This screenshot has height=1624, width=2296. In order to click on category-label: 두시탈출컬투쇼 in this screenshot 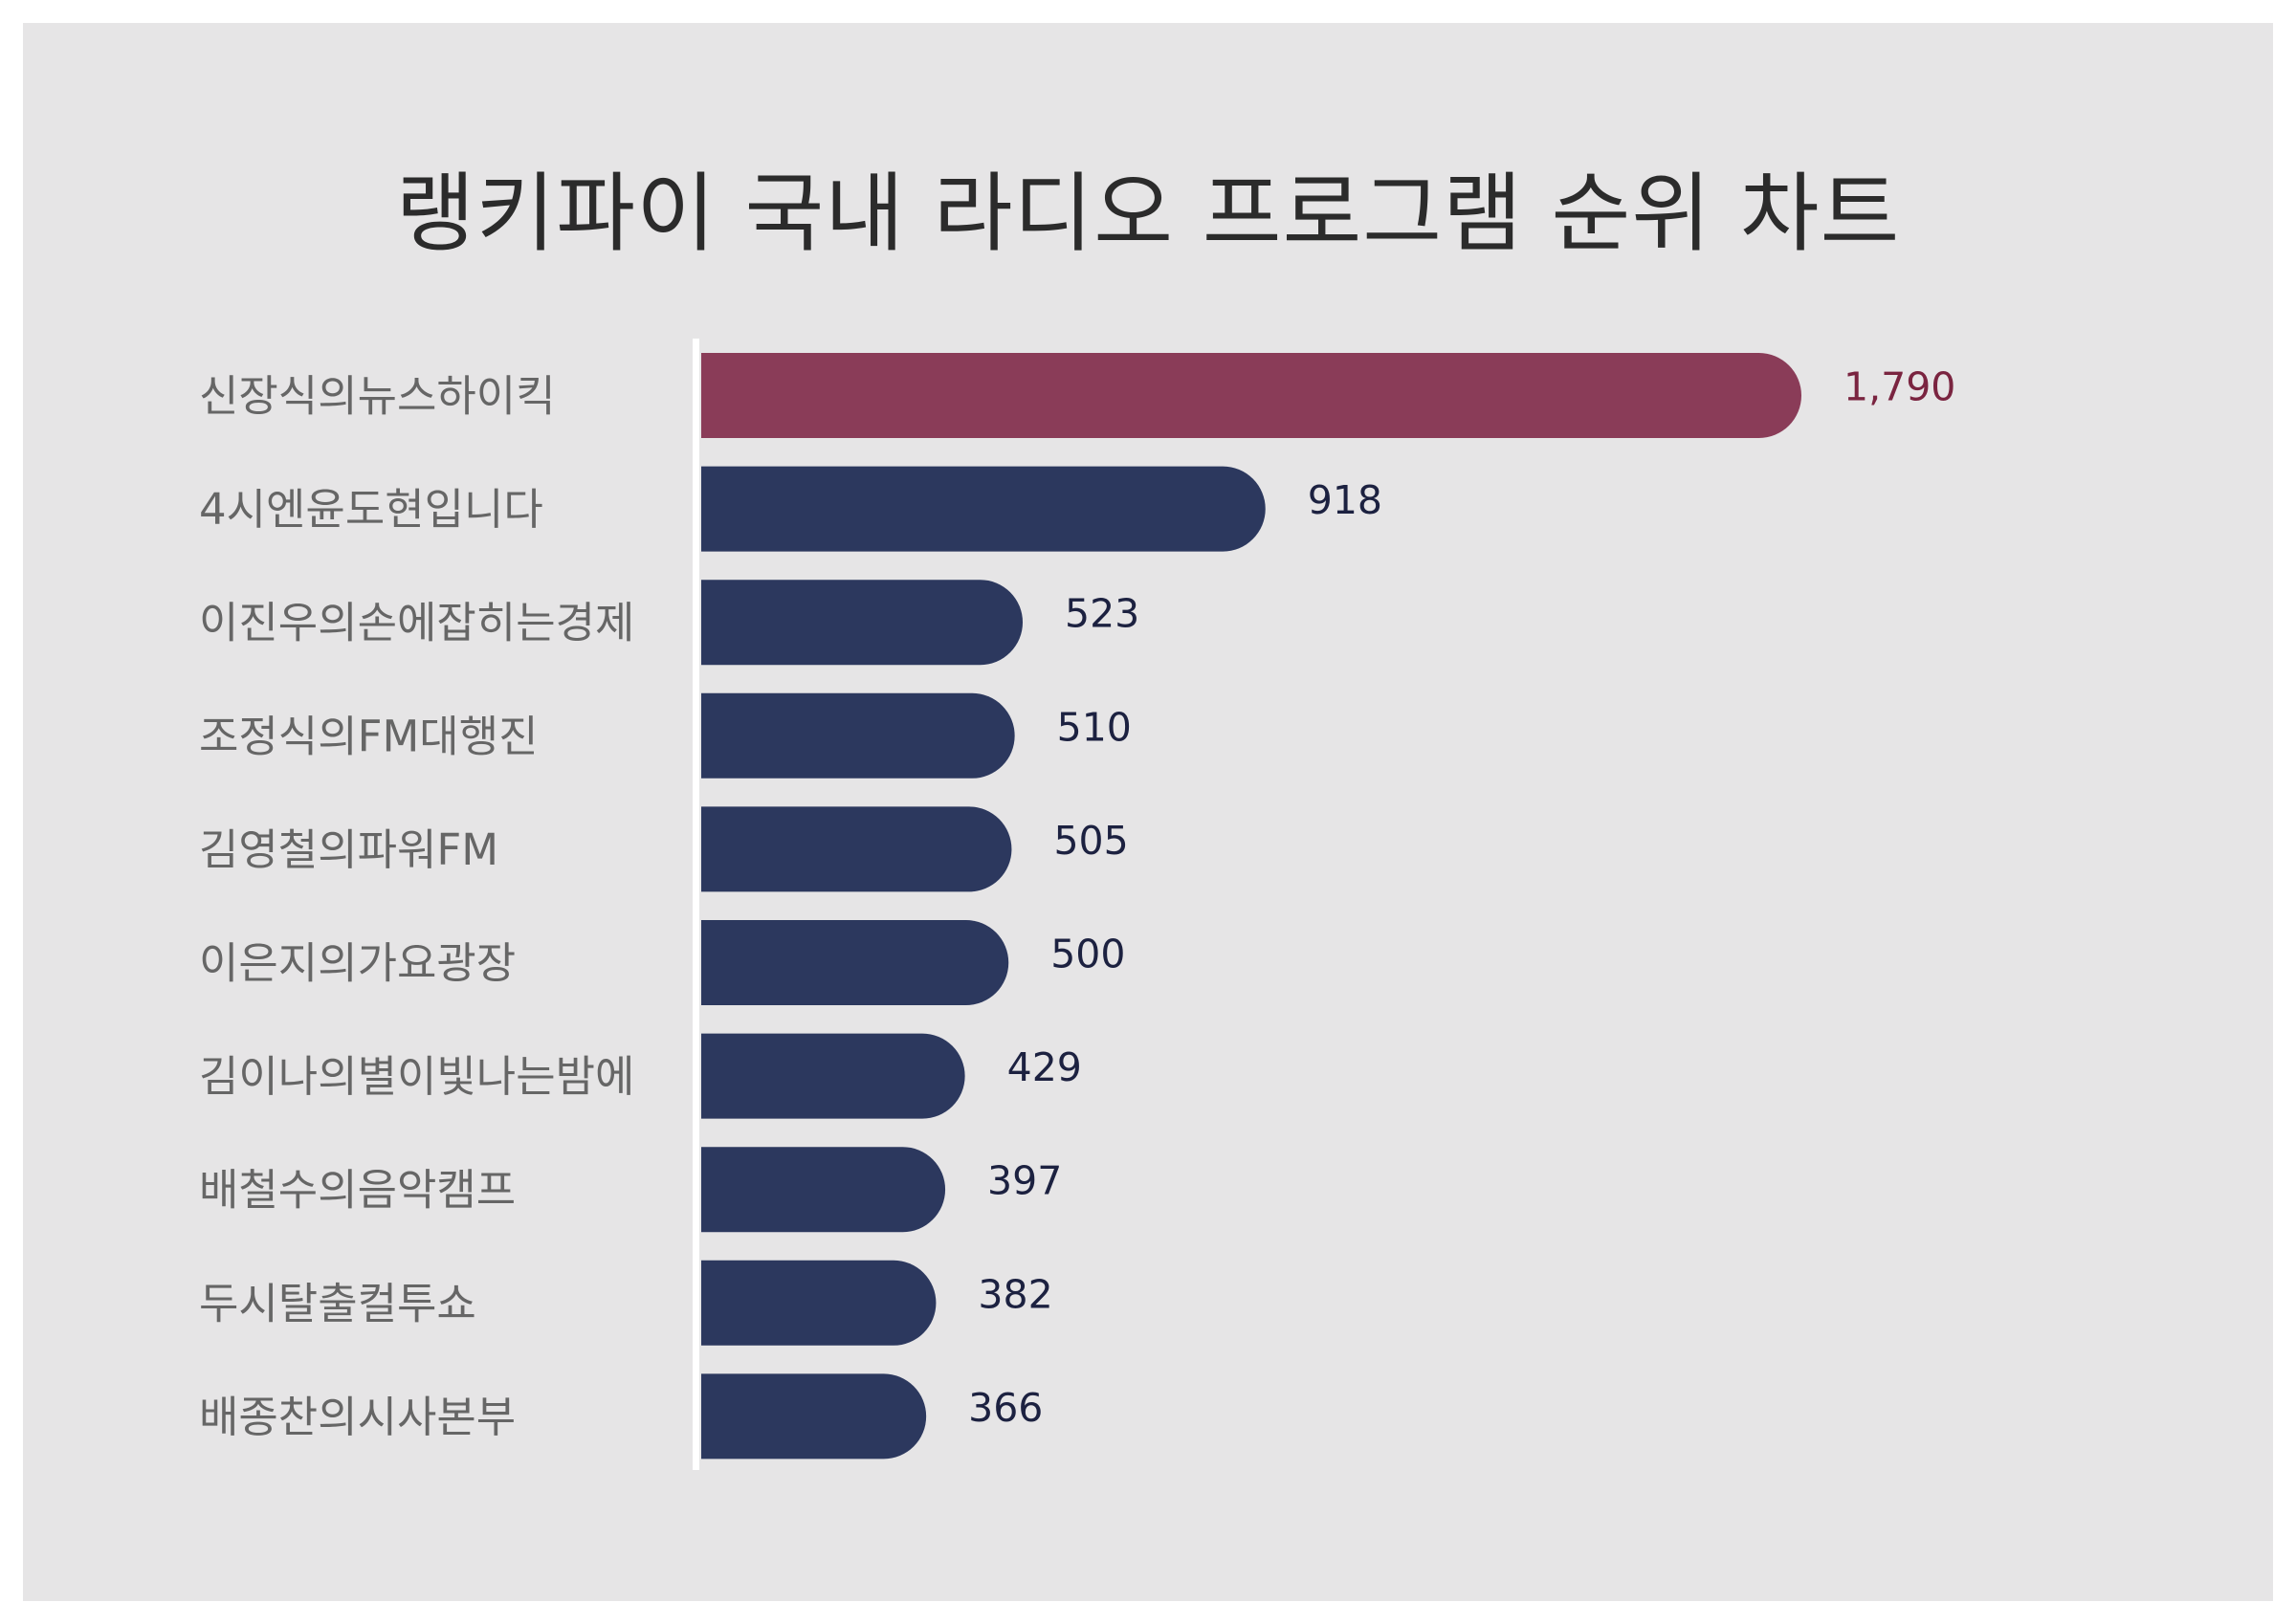, I will do `click(337, 1303)`.